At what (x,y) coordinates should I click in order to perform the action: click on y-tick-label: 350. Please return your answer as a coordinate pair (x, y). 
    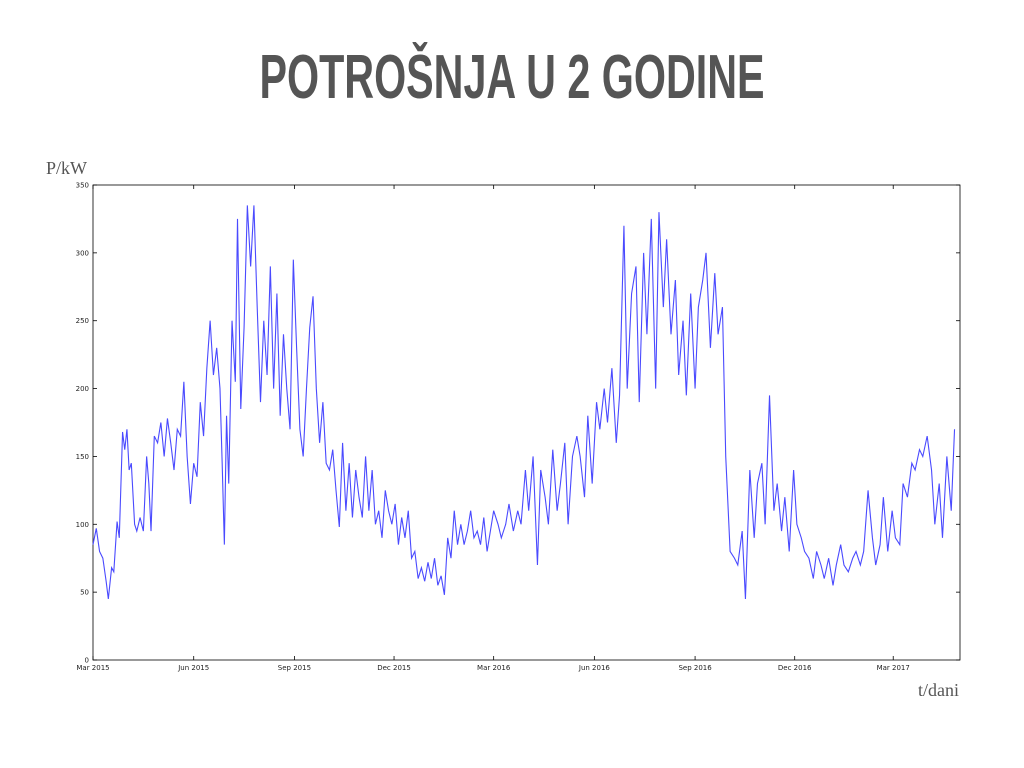
    Looking at the image, I should click on (82, 186).